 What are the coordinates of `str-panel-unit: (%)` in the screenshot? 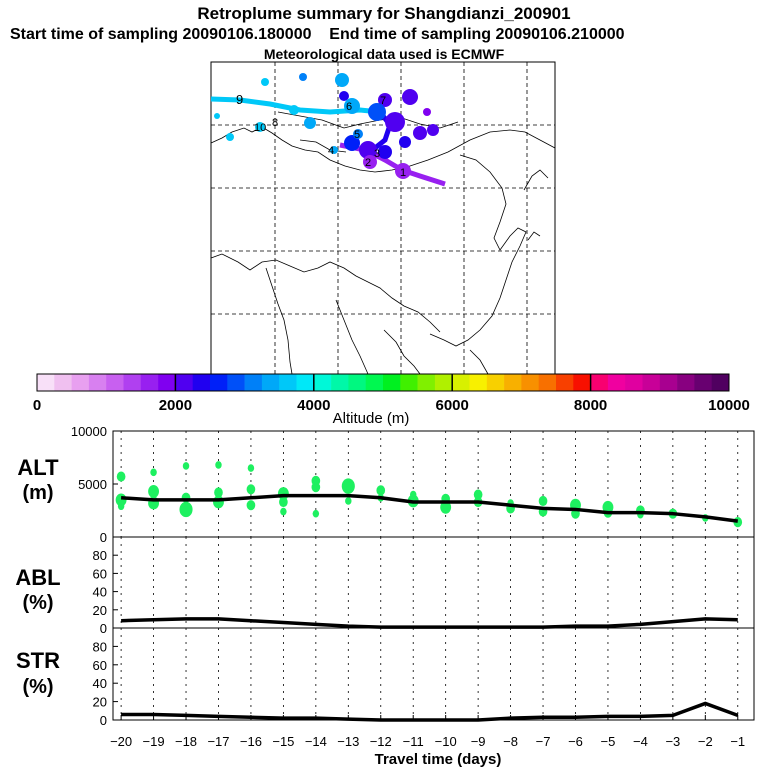 It's located at (37, 687).